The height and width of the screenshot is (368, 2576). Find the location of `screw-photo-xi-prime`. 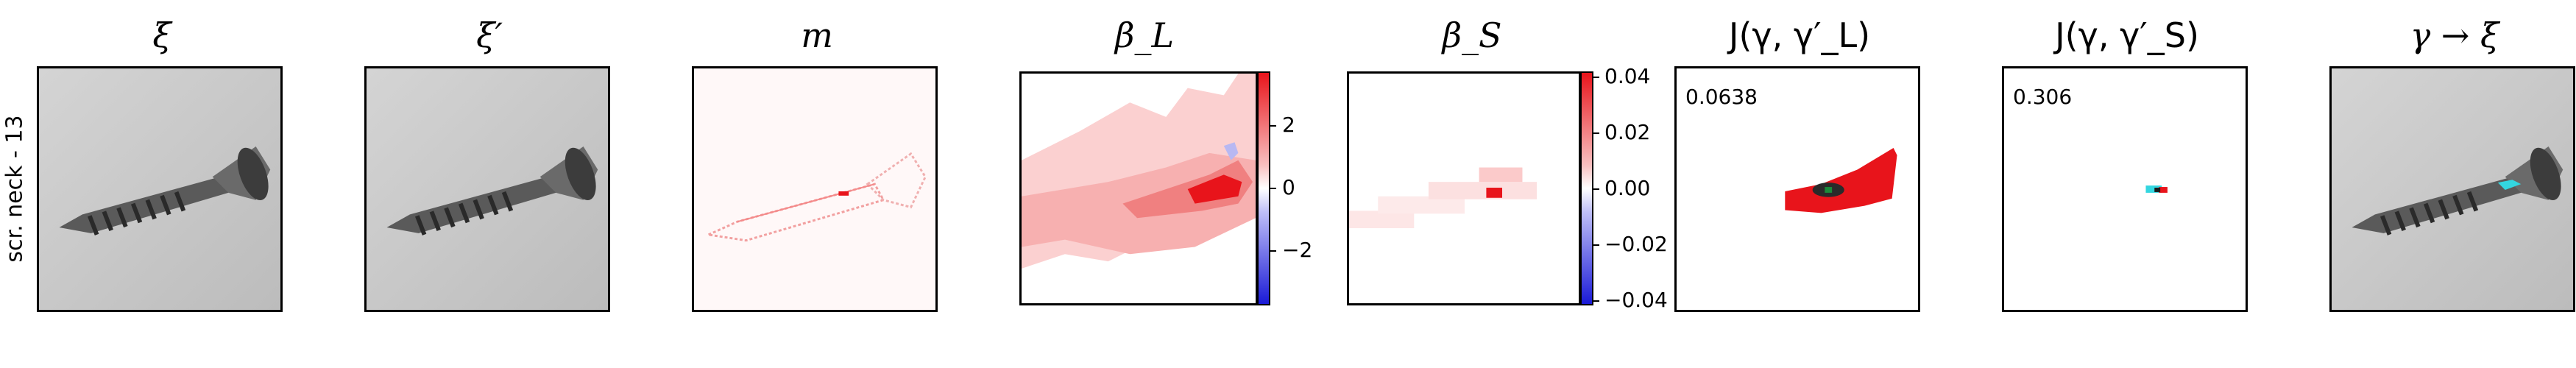

screw-photo-xi-prime is located at coordinates (487, 189).